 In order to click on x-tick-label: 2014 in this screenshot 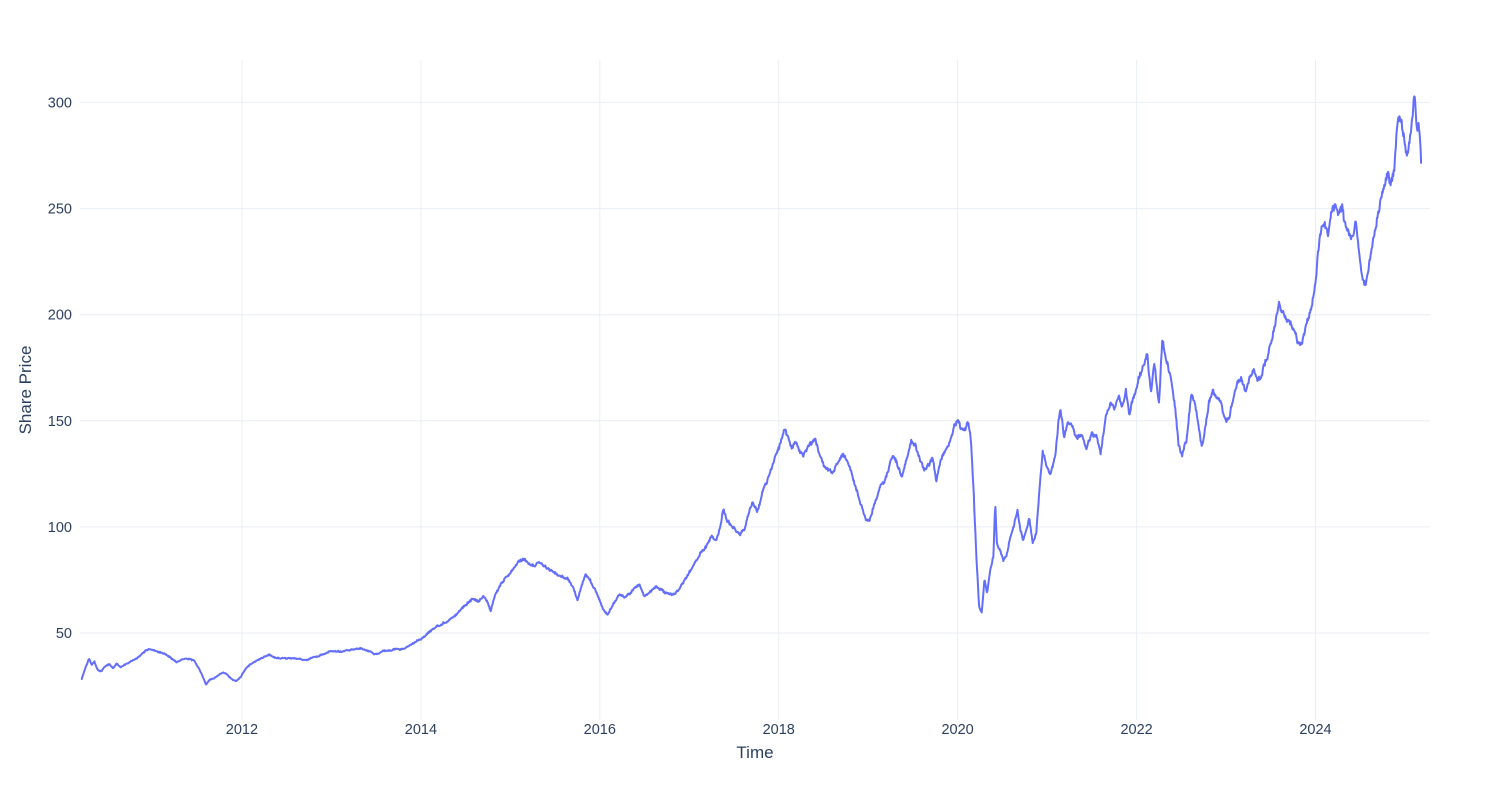, I will do `click(421, 730)`.